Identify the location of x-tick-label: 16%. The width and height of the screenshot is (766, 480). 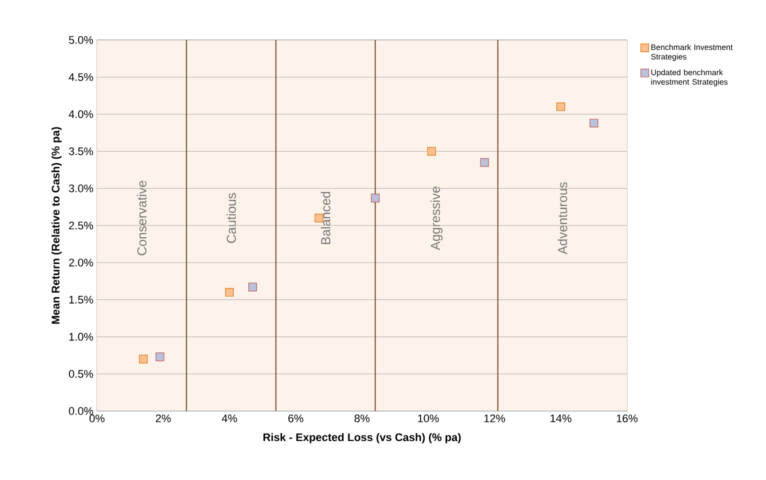
(627, 418).